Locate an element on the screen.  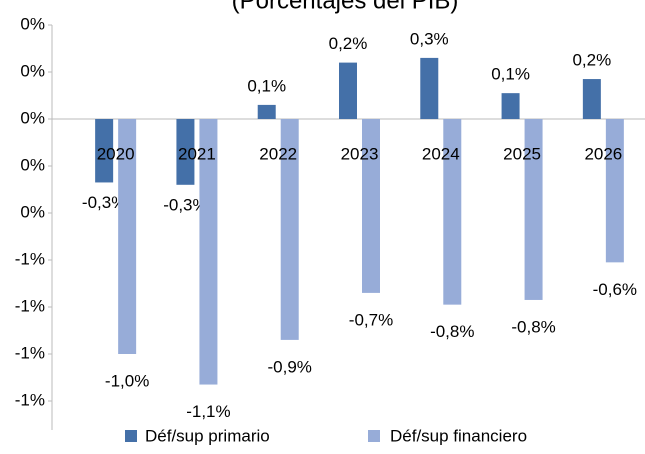
value-label: -1,1% is located at coordinates (208, 411).